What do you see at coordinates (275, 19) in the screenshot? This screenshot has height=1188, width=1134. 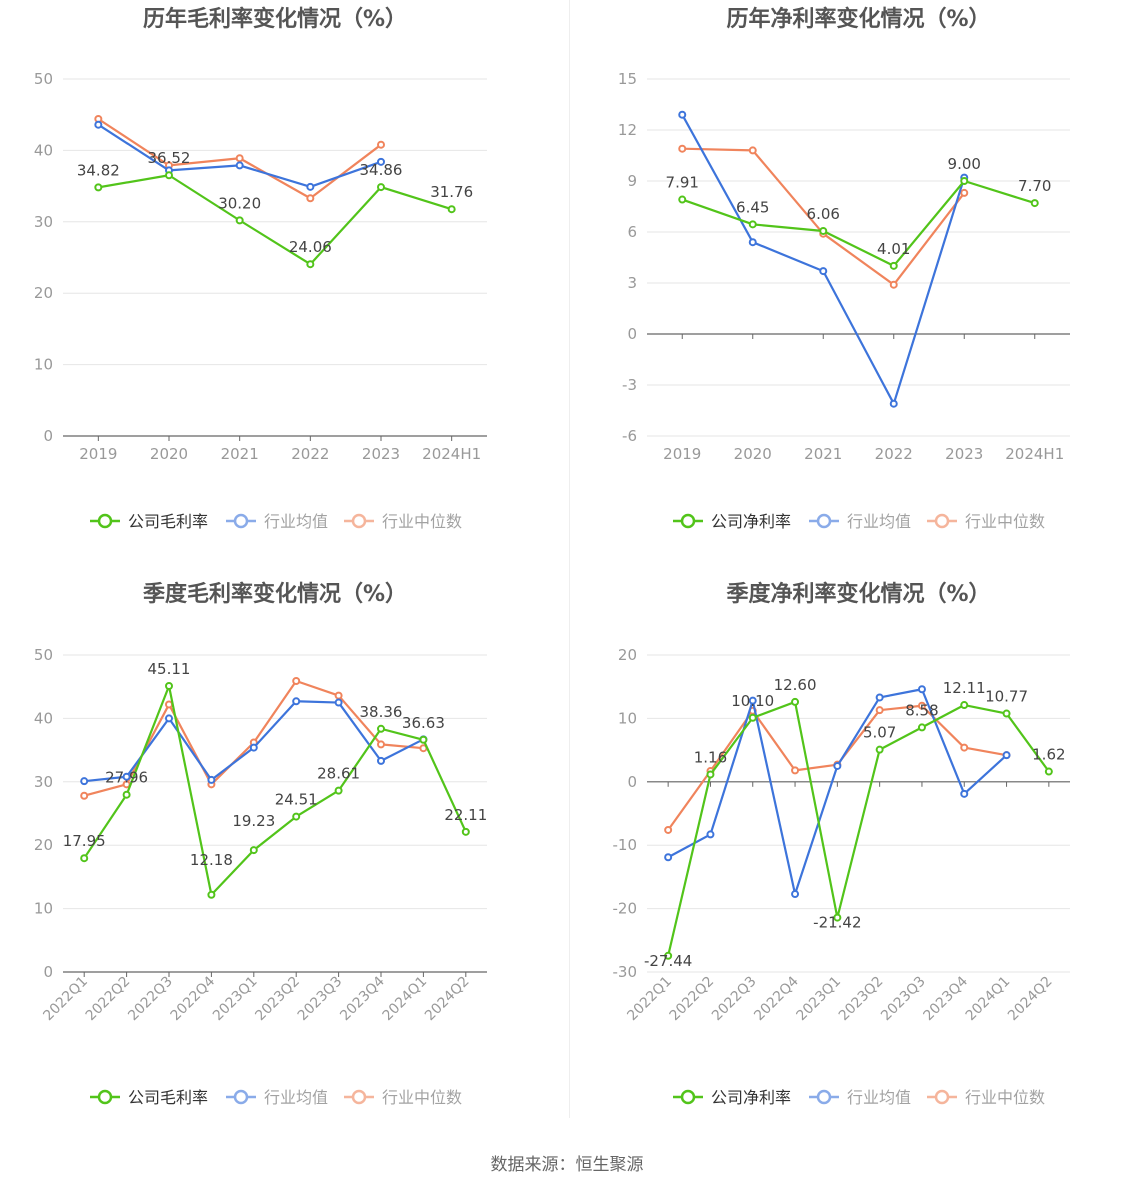 I see `chart-title: 历年毛利率变化情况（%）` at bounding box center [275, 19].